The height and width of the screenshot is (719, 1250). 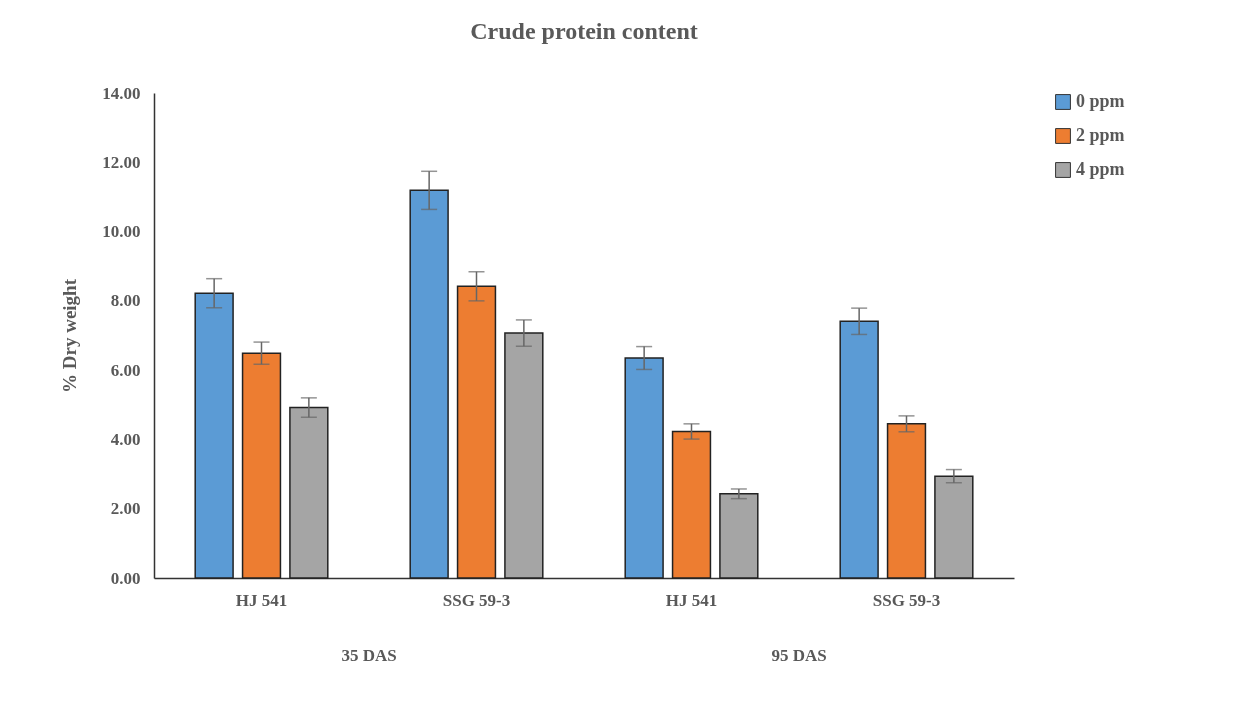 I want to click on y-tick-label: 10.00, so click(x=121, y=232).